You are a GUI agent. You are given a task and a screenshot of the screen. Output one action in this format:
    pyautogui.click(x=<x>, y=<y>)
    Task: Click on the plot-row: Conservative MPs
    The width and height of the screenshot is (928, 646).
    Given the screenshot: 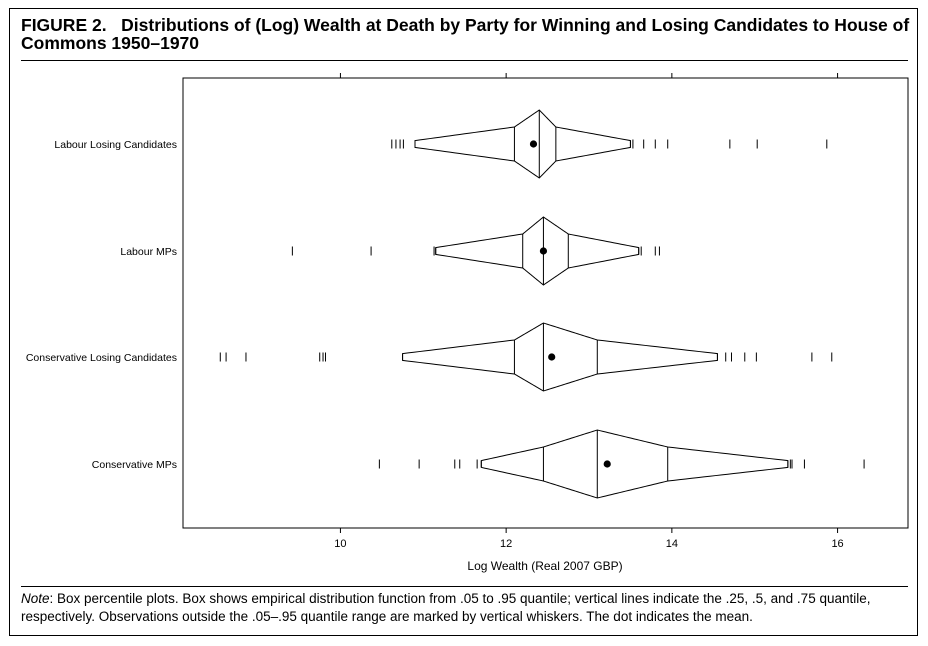 What is the action you would take?
    pyautogui.click(x=478, y=464)
    